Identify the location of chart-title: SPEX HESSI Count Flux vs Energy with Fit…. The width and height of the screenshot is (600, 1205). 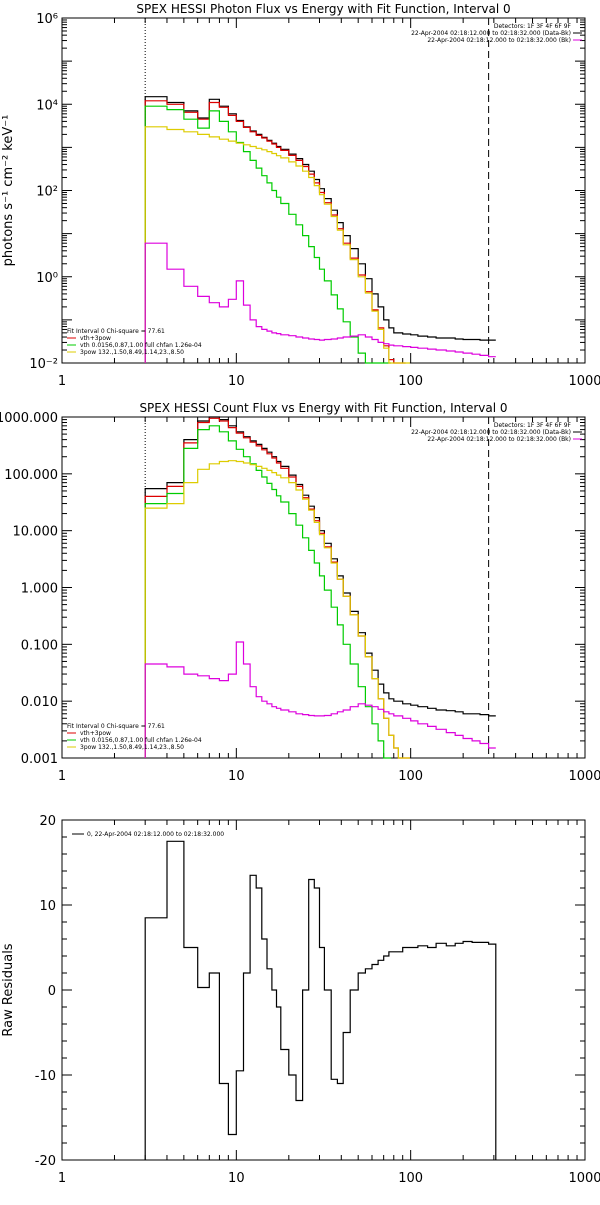
(323, 408).